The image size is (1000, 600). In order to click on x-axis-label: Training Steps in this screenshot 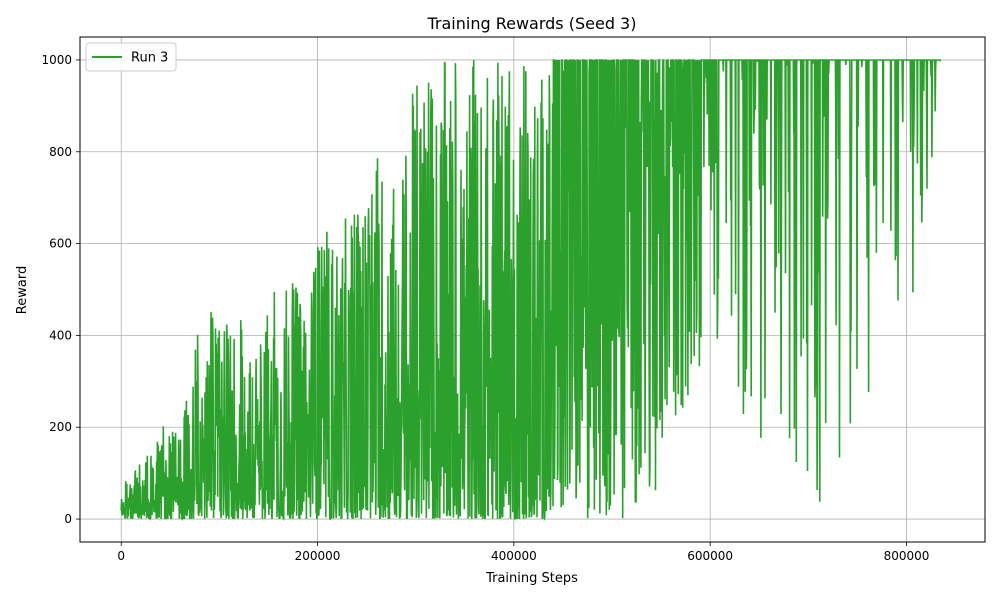, I will do `click(531, 578)`.